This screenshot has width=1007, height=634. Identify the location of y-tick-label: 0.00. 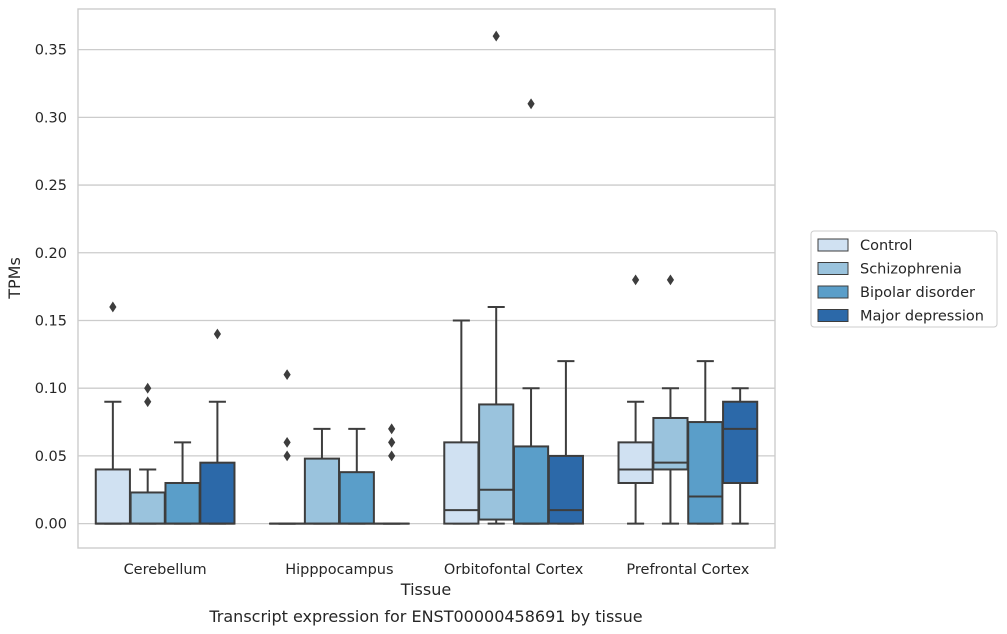
(51, 525).